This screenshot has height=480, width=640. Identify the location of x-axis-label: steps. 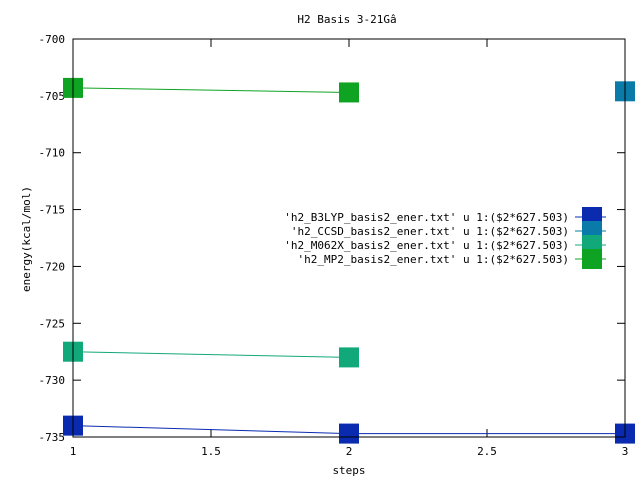
(348, 470).